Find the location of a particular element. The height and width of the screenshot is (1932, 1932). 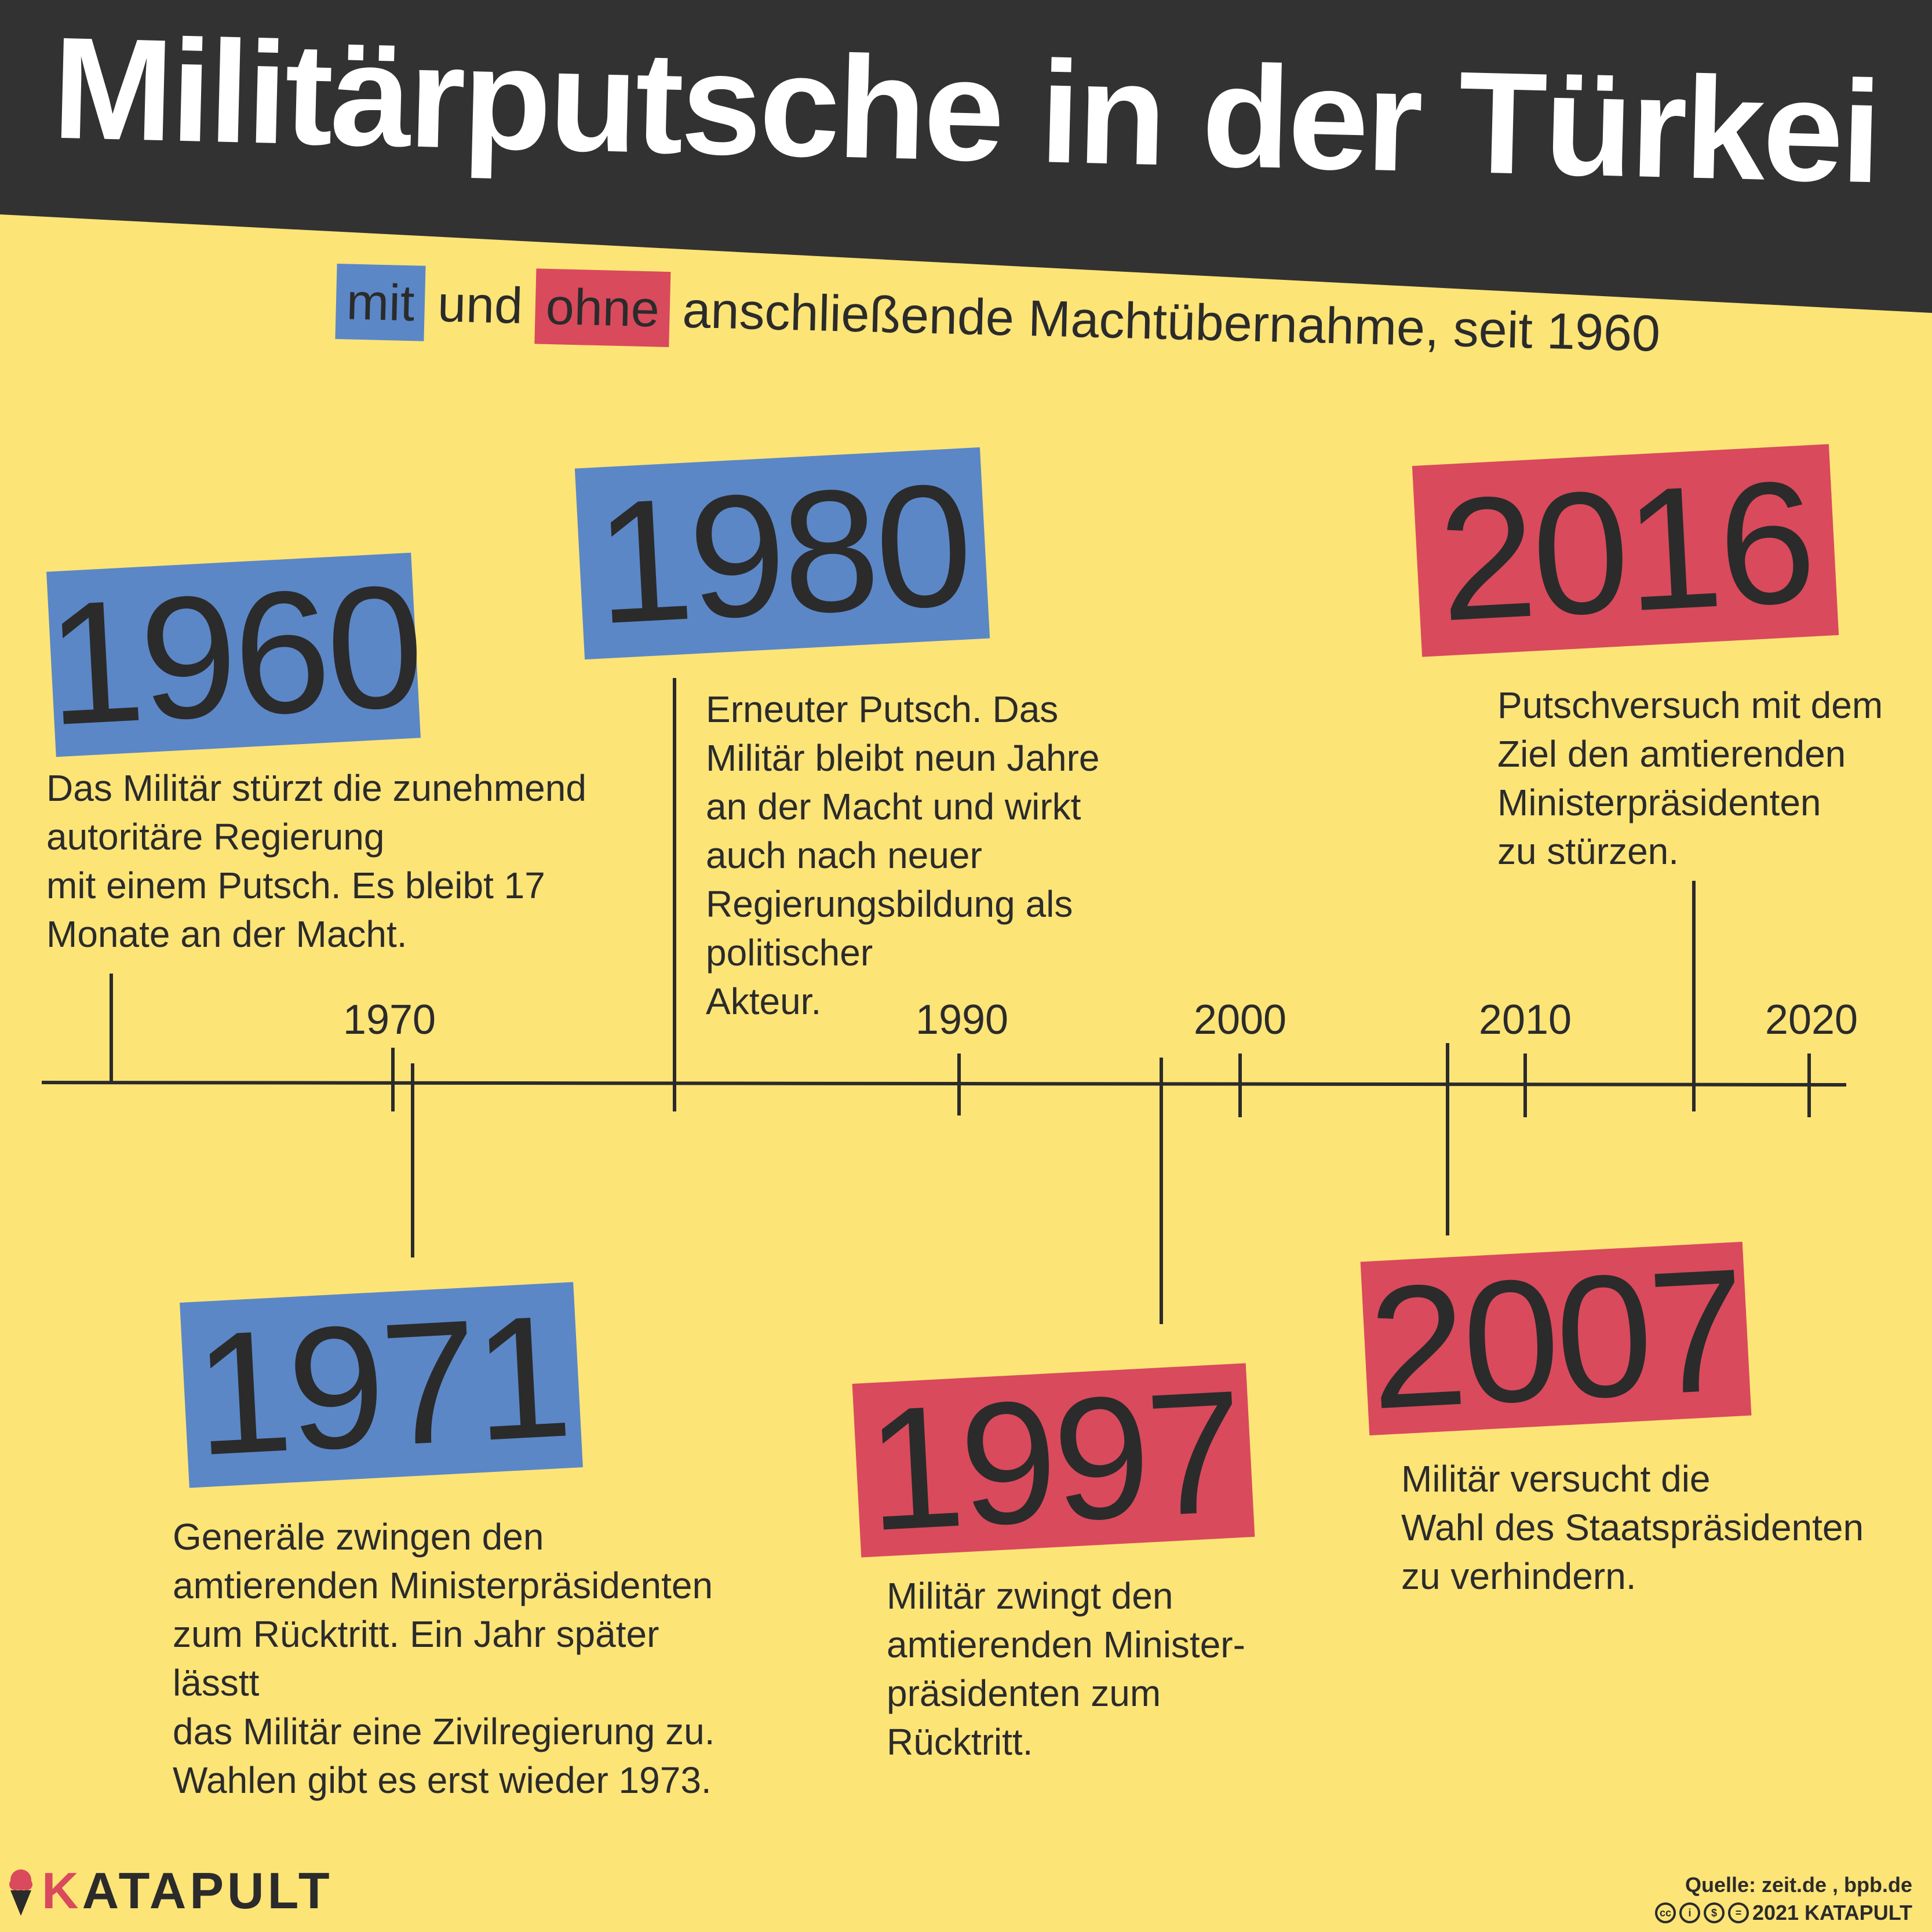

katapult-logo: KATAPULT is located at coordinates (171, 1891).